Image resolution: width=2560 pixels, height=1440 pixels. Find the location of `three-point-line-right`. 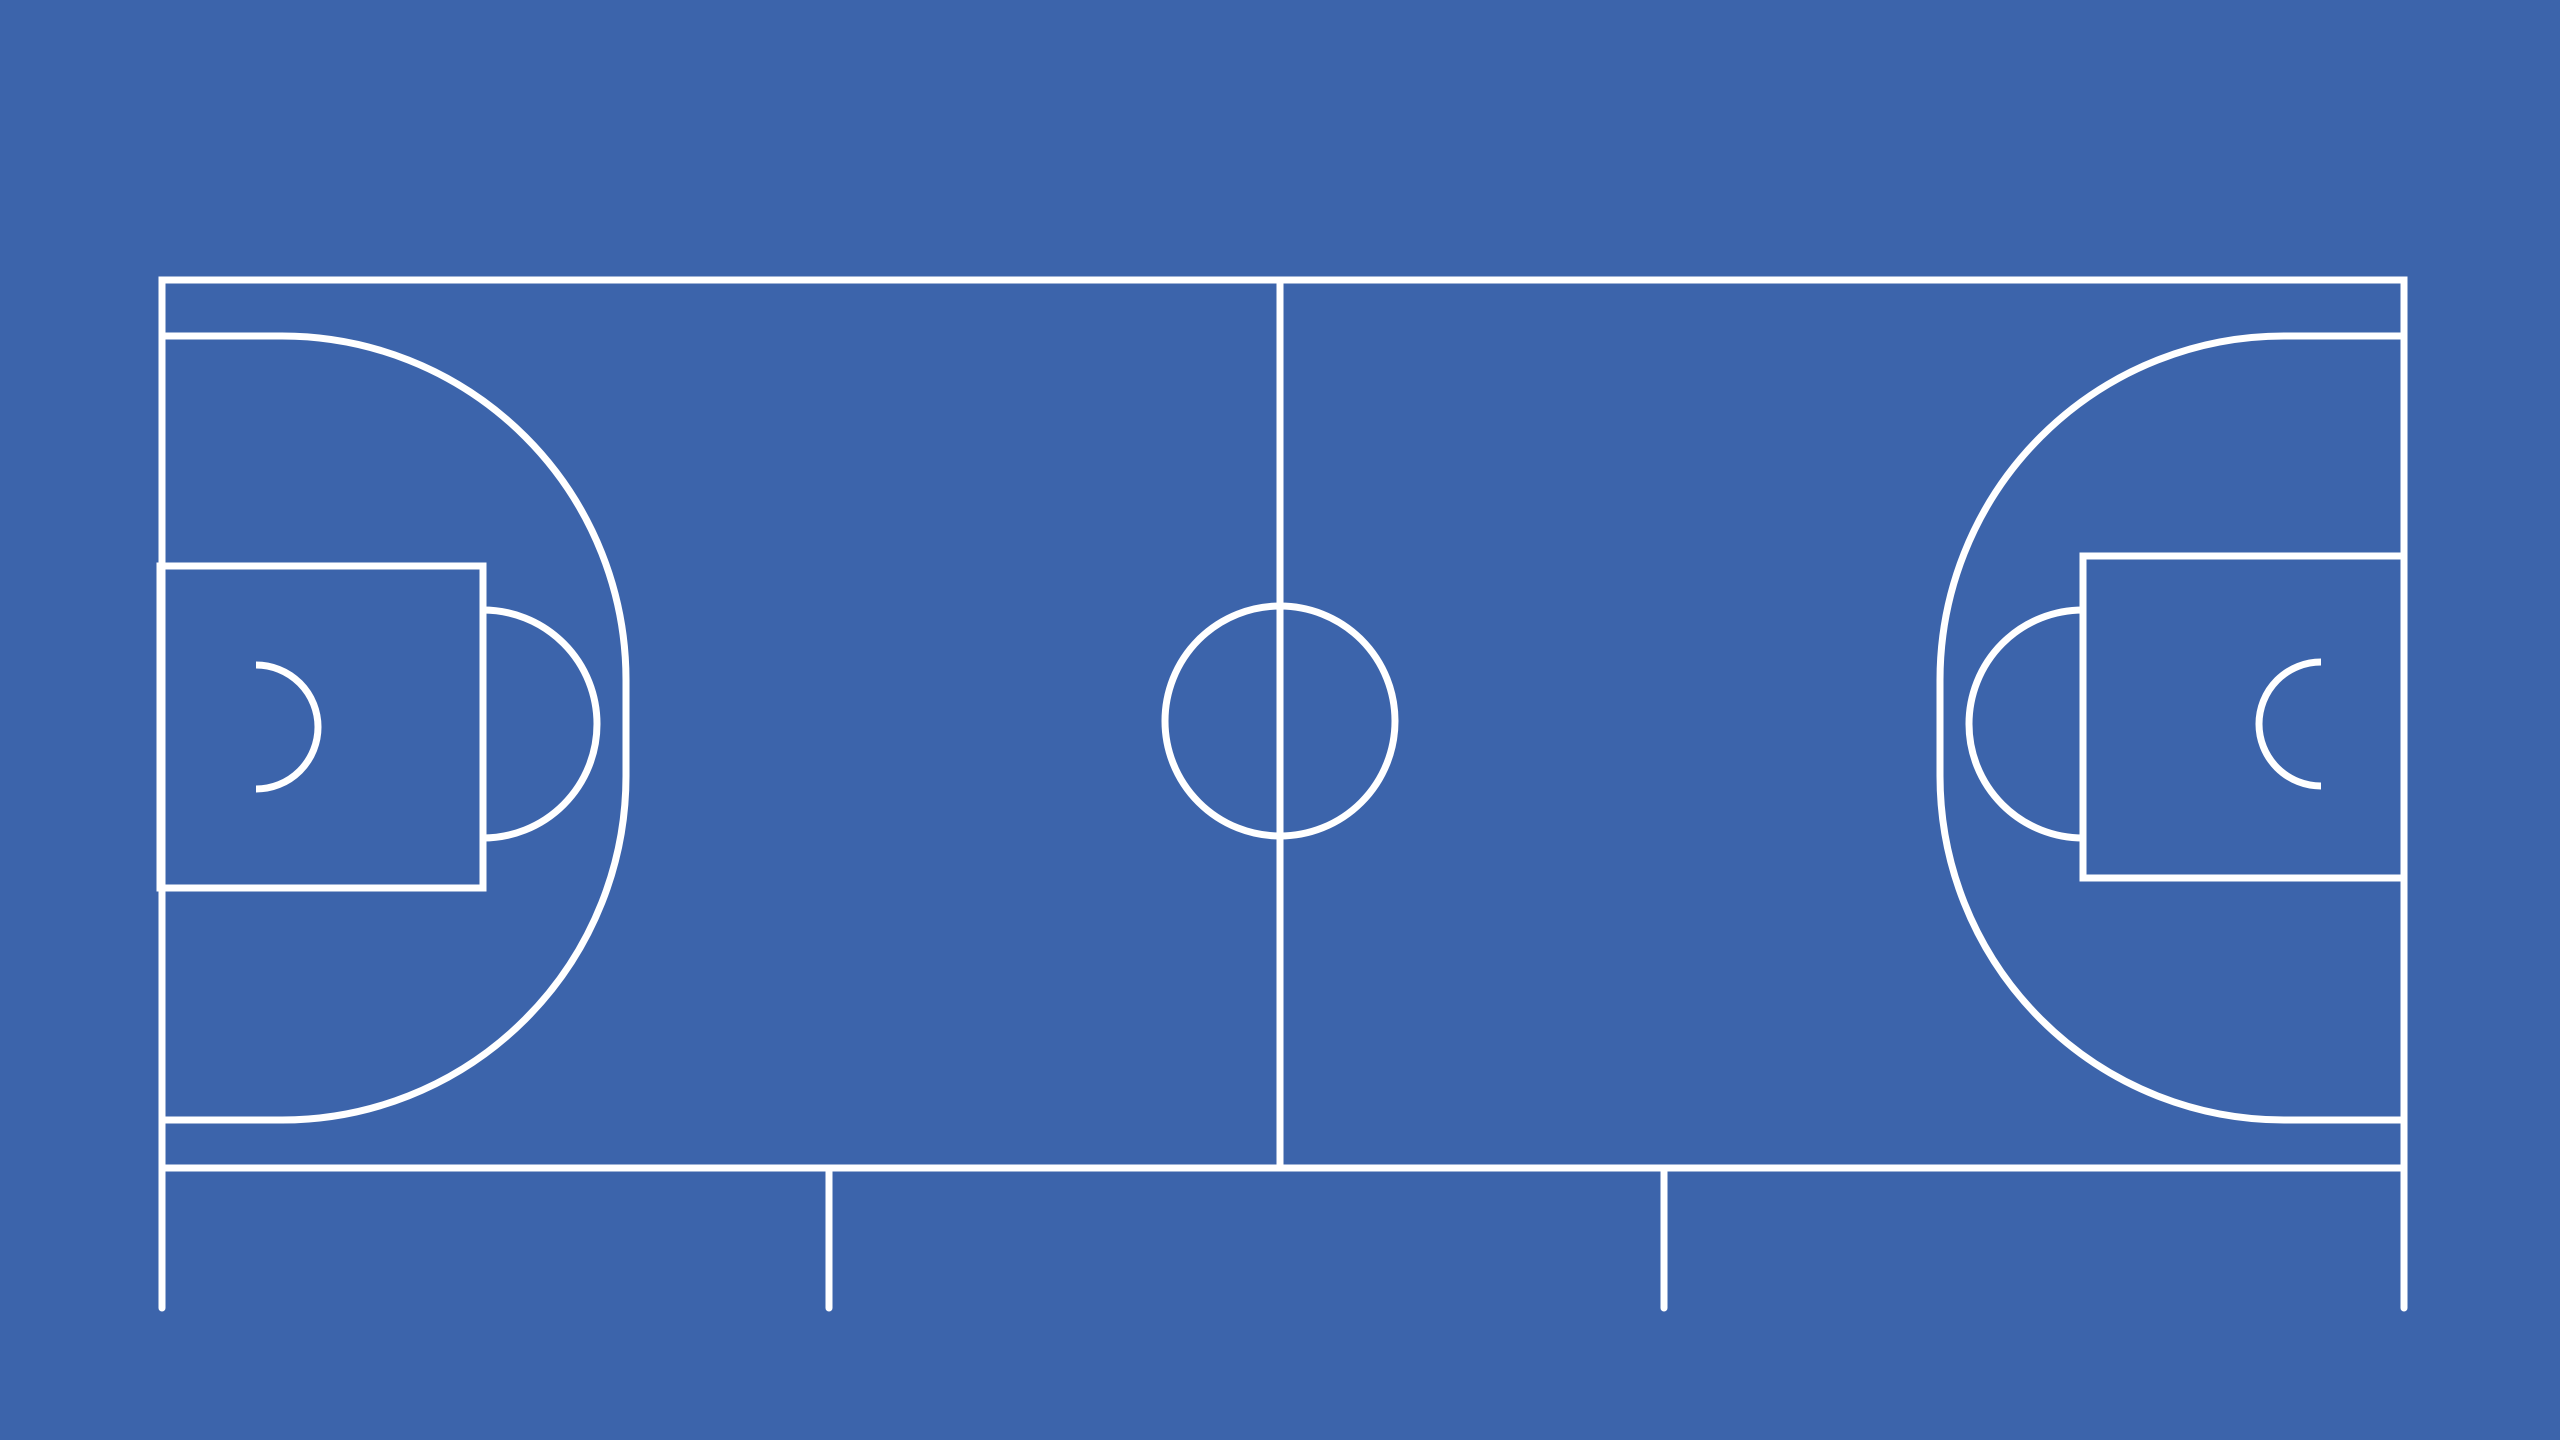

three-point-line-right is located at coordinates (2170, 728).